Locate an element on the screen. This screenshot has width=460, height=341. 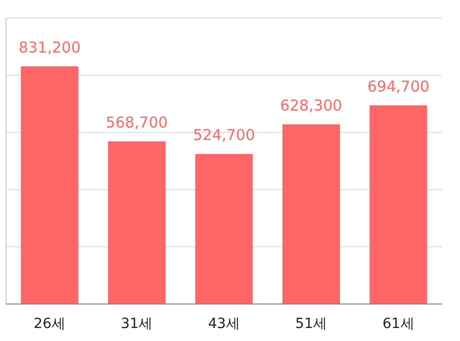
x-tick-label: 26세 is located at coordinates (50, 324).